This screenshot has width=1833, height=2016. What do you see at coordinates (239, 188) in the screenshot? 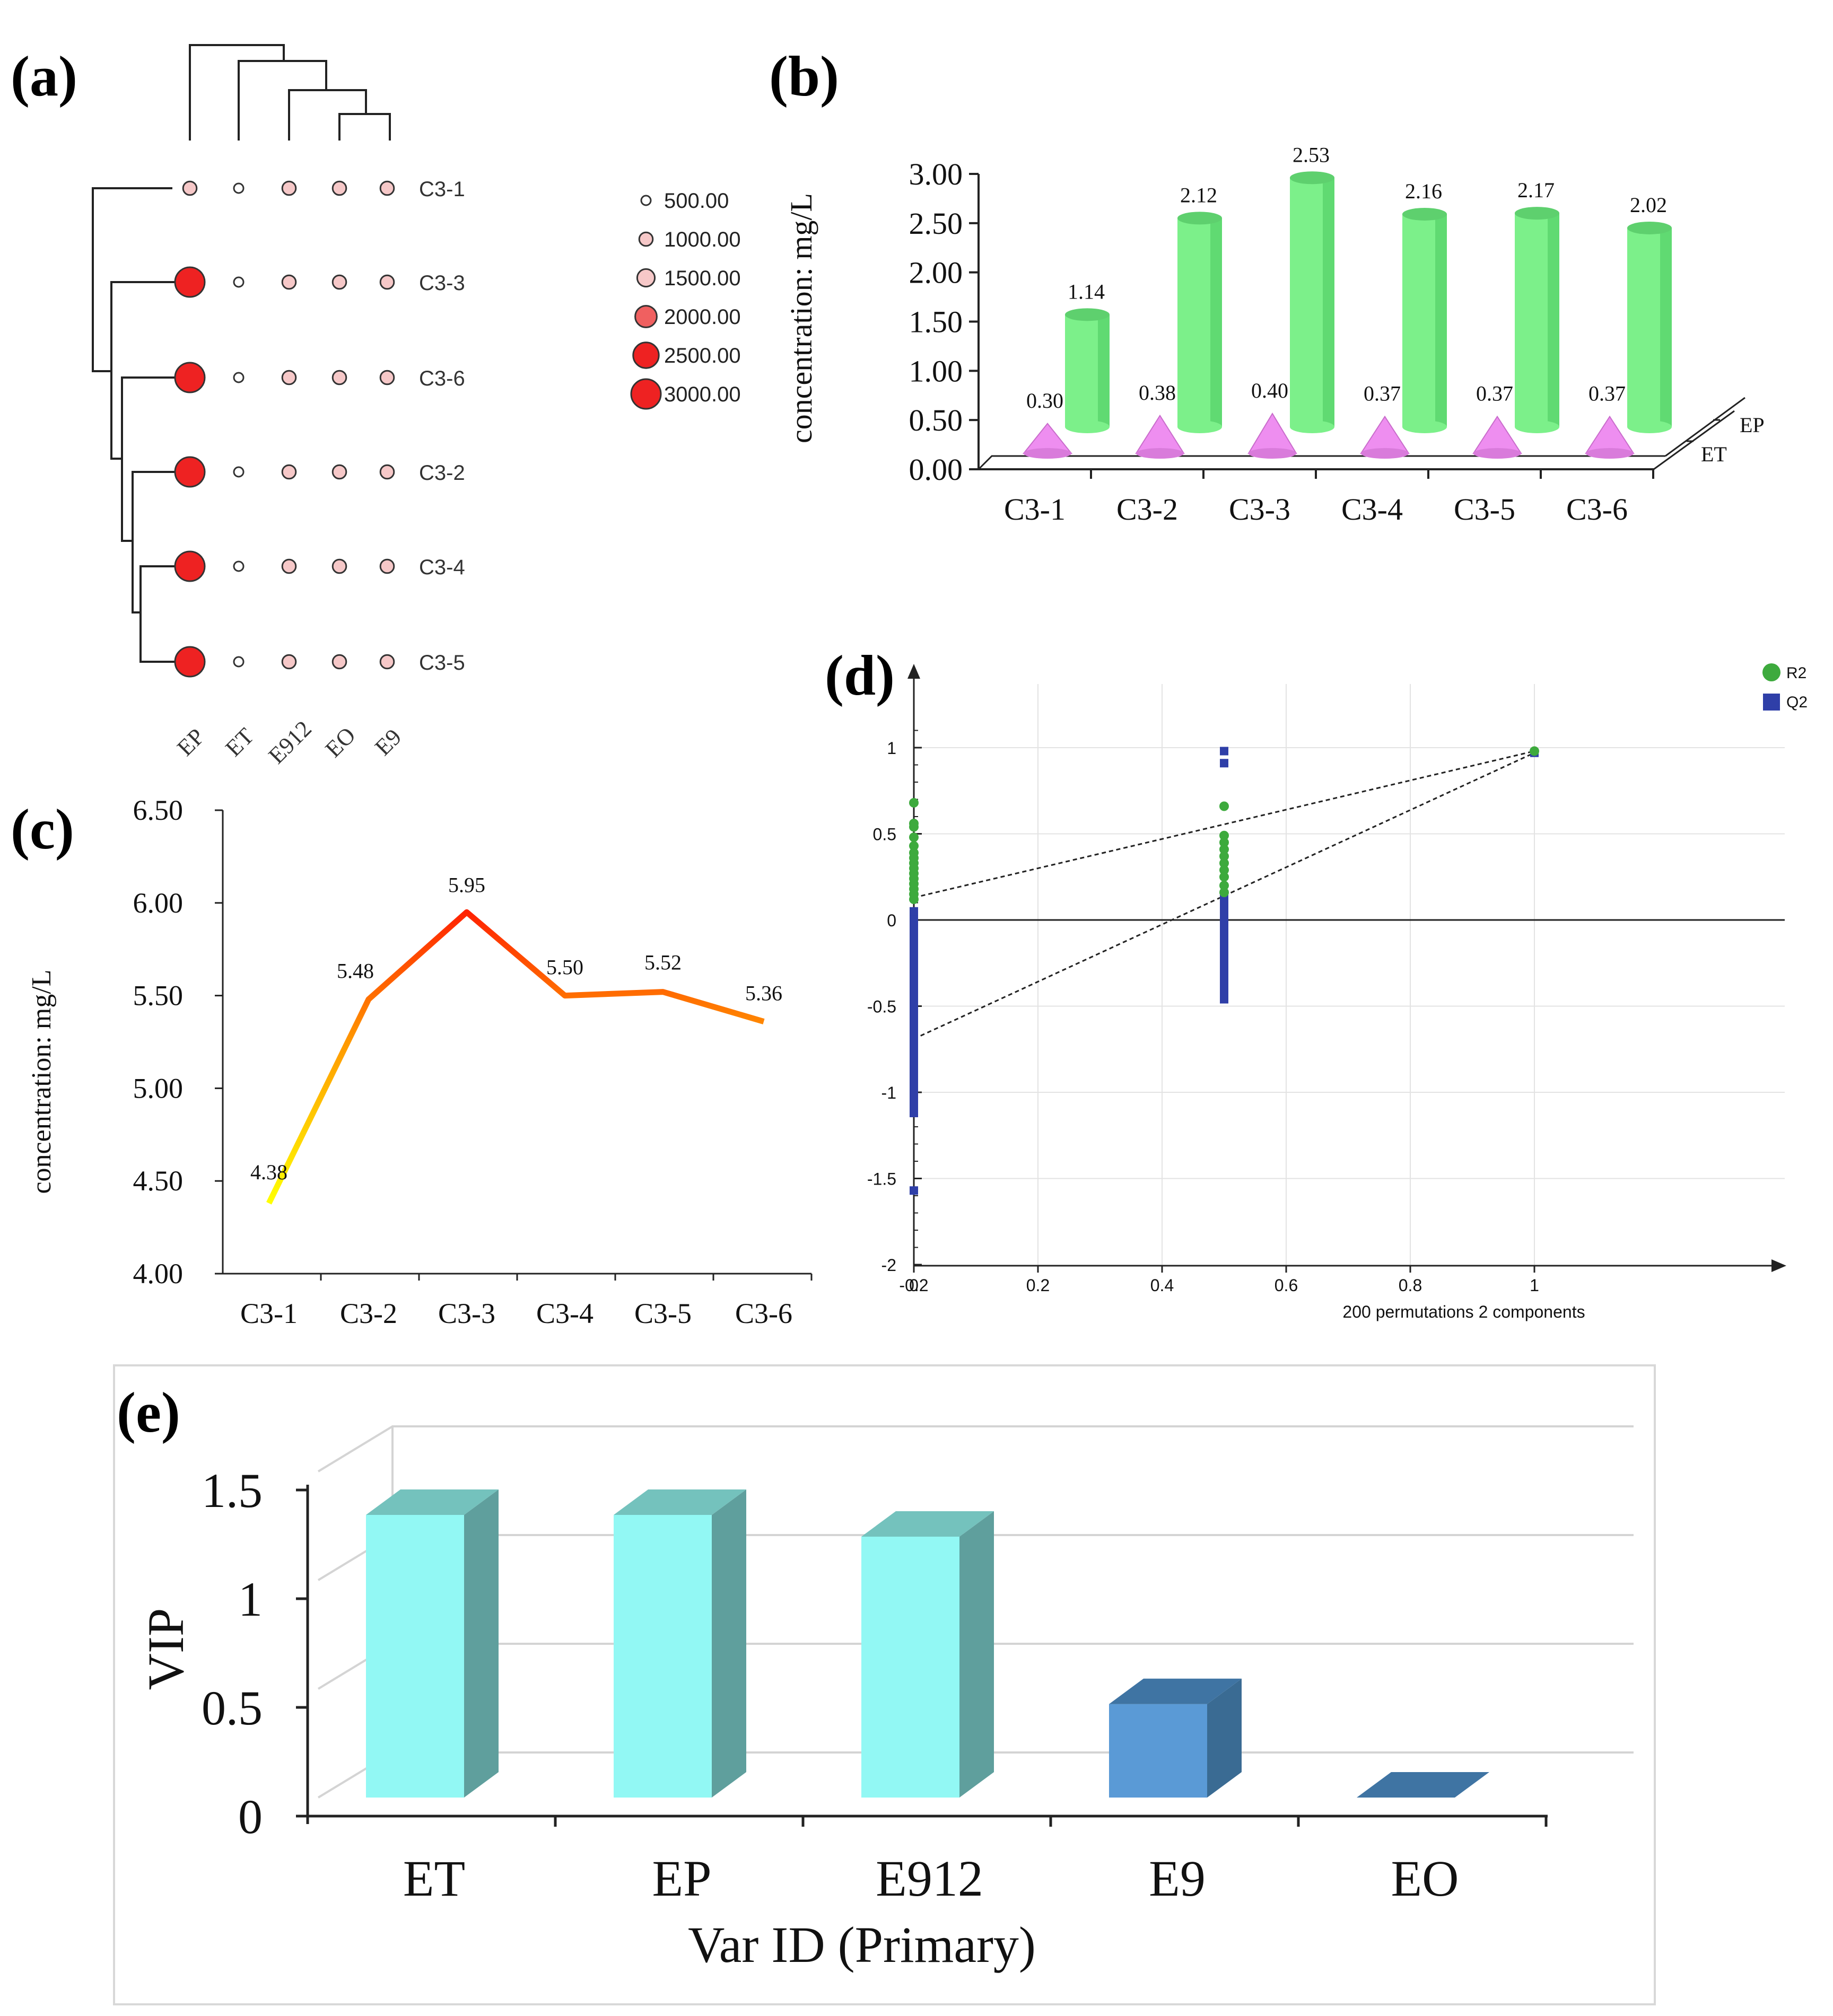
I see `bubble-c3-1-et` at bounding box center [239, 188].